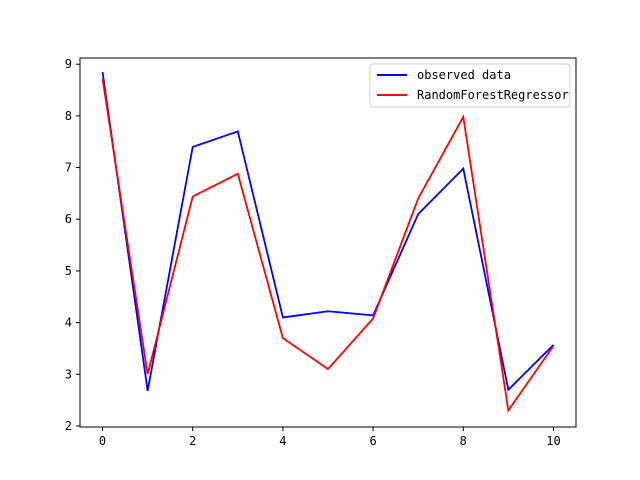 The height and width of the screenshot is (480, 640). What do you see at coordinates (68, 116) in the screenshot?
I see `y-tick-label: 8` at bounding box center [68, 116].